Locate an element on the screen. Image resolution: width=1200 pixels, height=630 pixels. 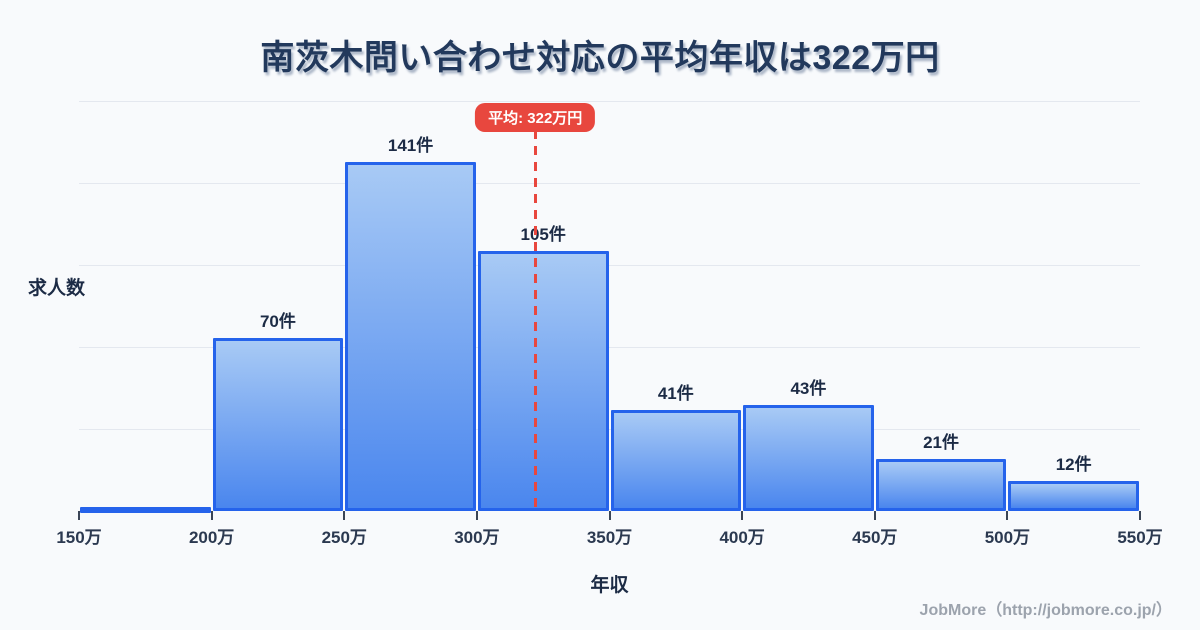
average-line is located at coordinates (535, 320).